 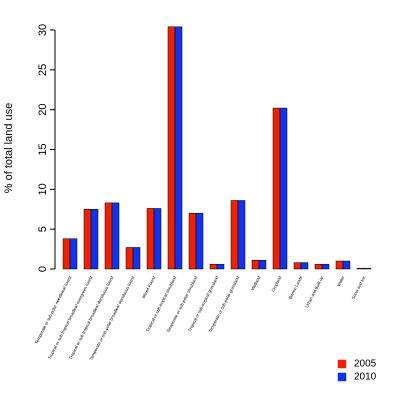 What do you see at coordinates (342, 364) in the screenshot?
I see `legend-swatch-2005` at bounding box center [342, 364].